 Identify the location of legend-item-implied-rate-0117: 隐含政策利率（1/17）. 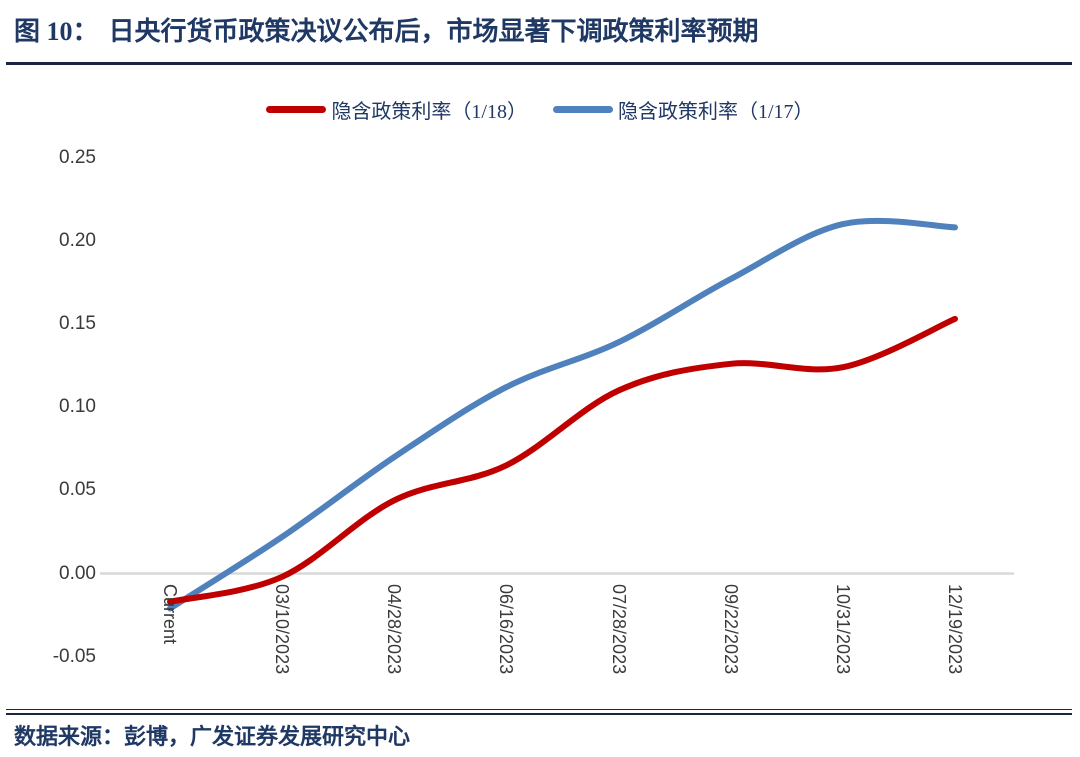
(683, 109).